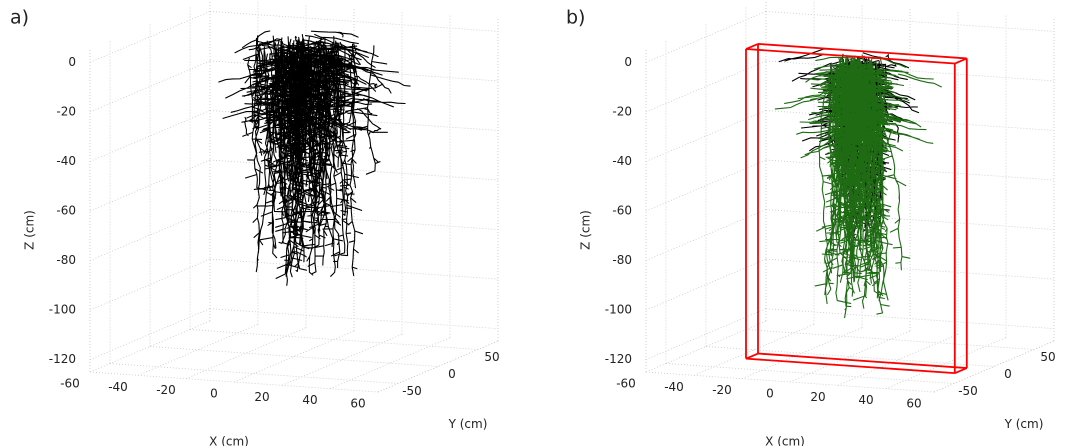  Describe the element at coordinates (19, 18) in the screenshot. I see `panel-label: a)` at that location.